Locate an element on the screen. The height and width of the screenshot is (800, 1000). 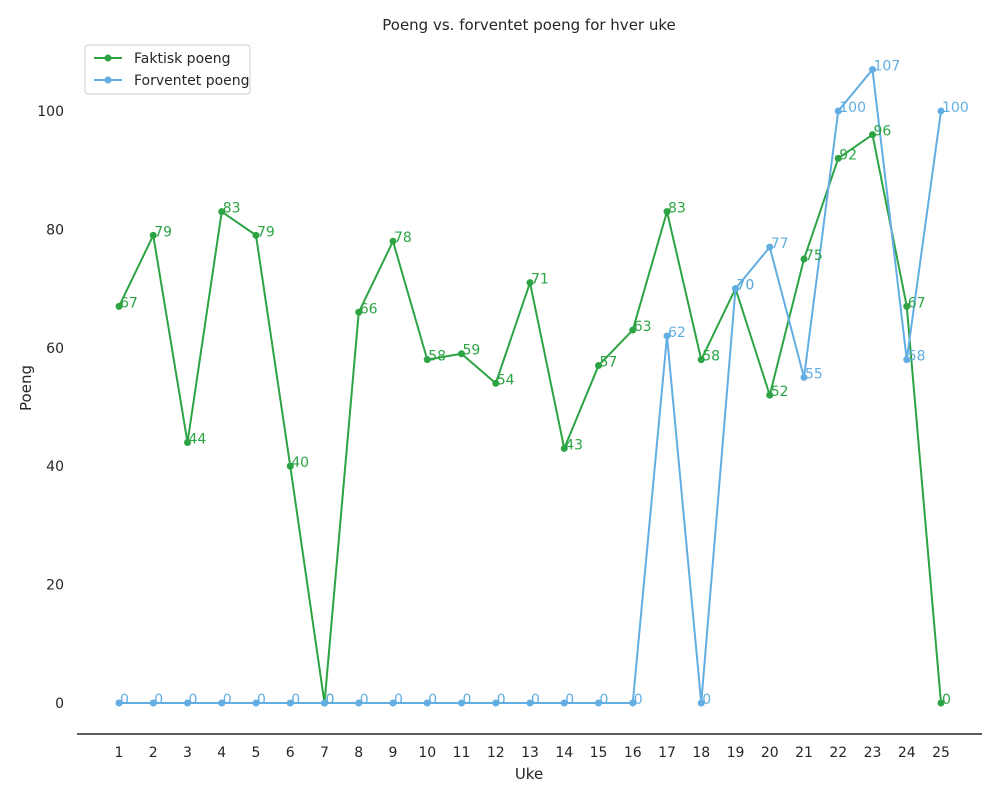
legend-label: Faktisk poeng is located at coordinates (182, 59).